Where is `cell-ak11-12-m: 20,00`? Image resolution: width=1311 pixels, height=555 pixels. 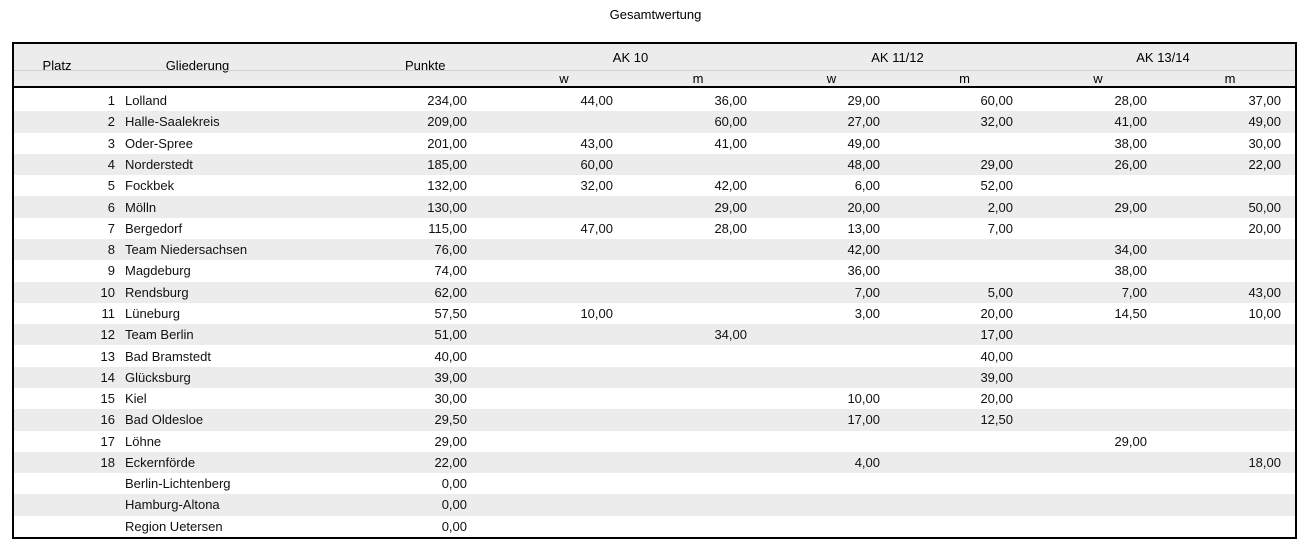
cell-ak11-12-m: 20,00 is located at coordinates (996, 313).